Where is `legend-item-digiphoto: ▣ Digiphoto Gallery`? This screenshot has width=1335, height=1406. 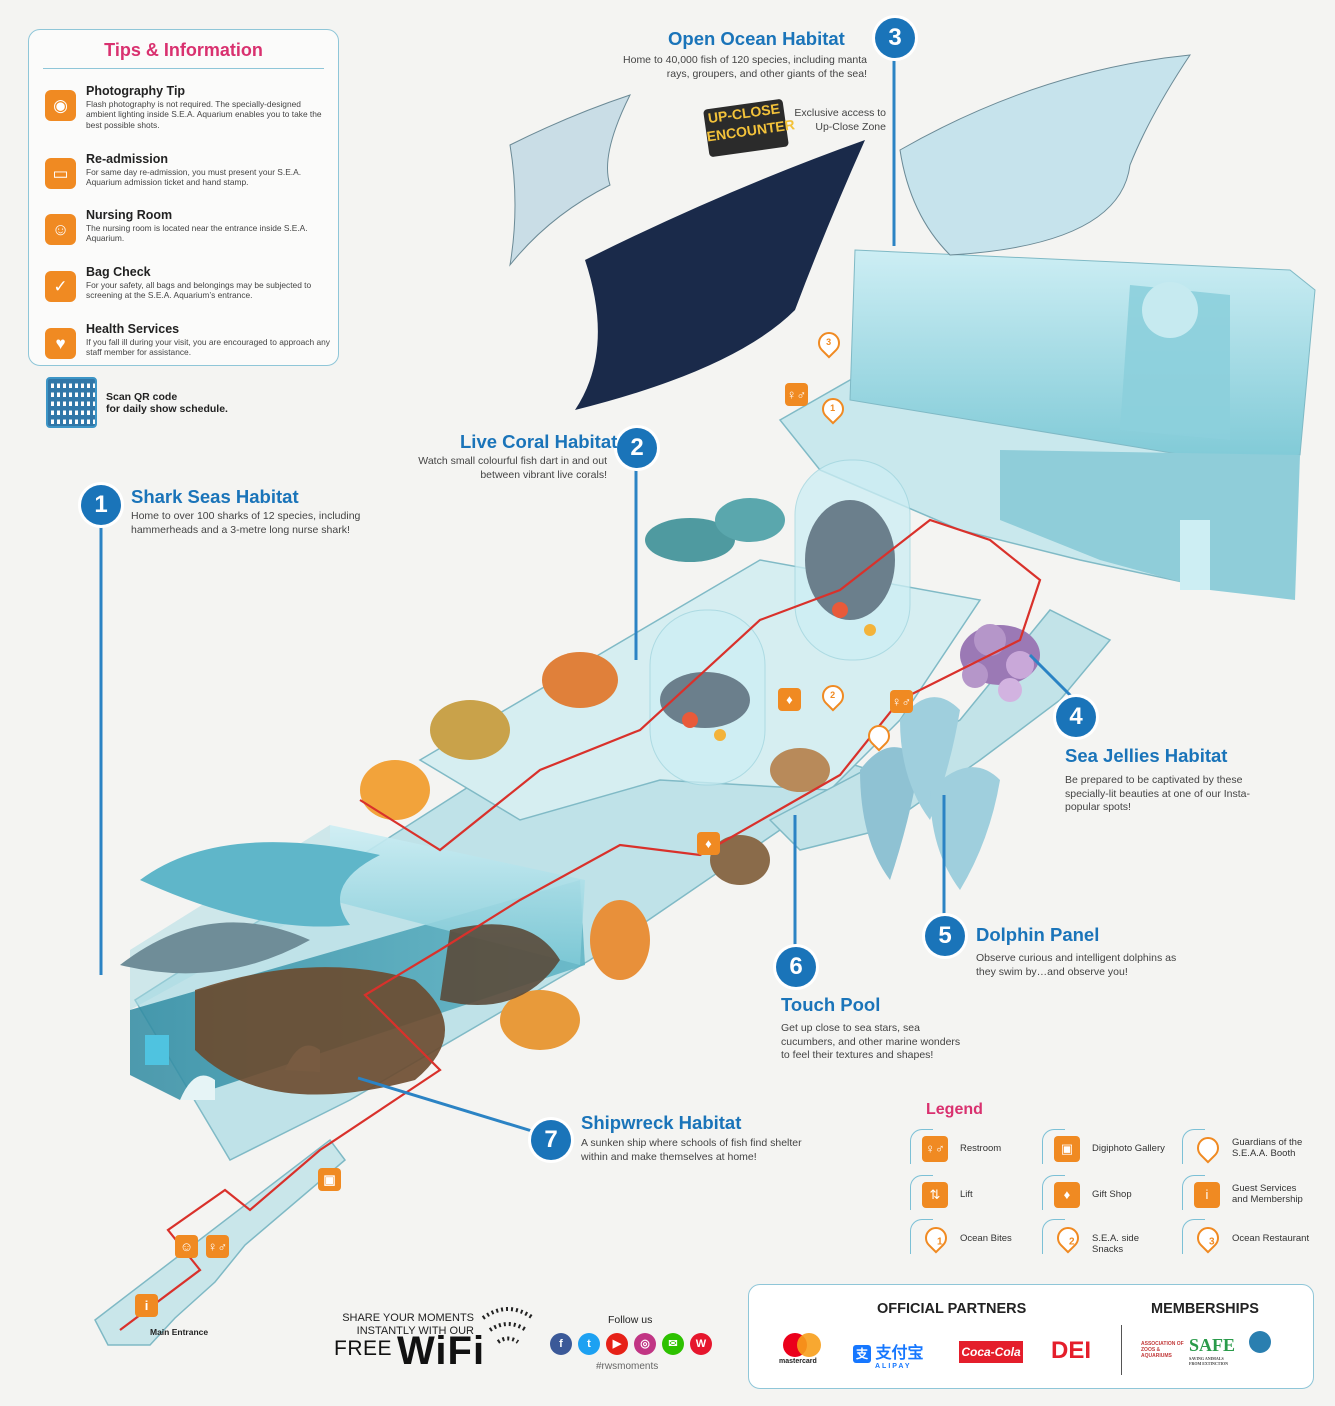 legend-item-digiphoto: ▣ Digiphoto Gallery is located at coordinates (1106, 1148).